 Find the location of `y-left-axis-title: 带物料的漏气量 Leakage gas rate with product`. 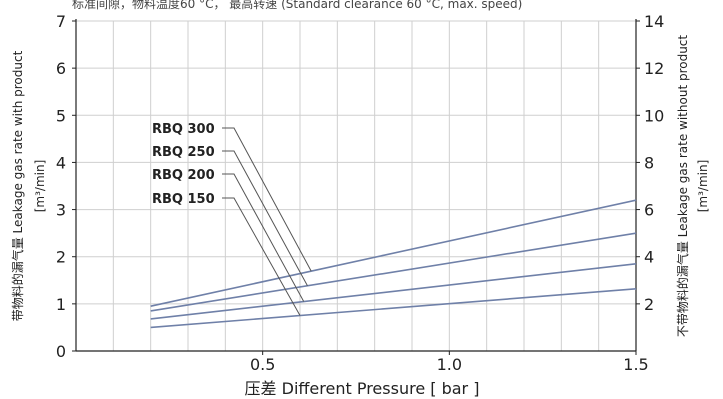

y-left-axis-title: 带物料的漏气量 Leakage gas rate with product is located at coordinates (17, 185).